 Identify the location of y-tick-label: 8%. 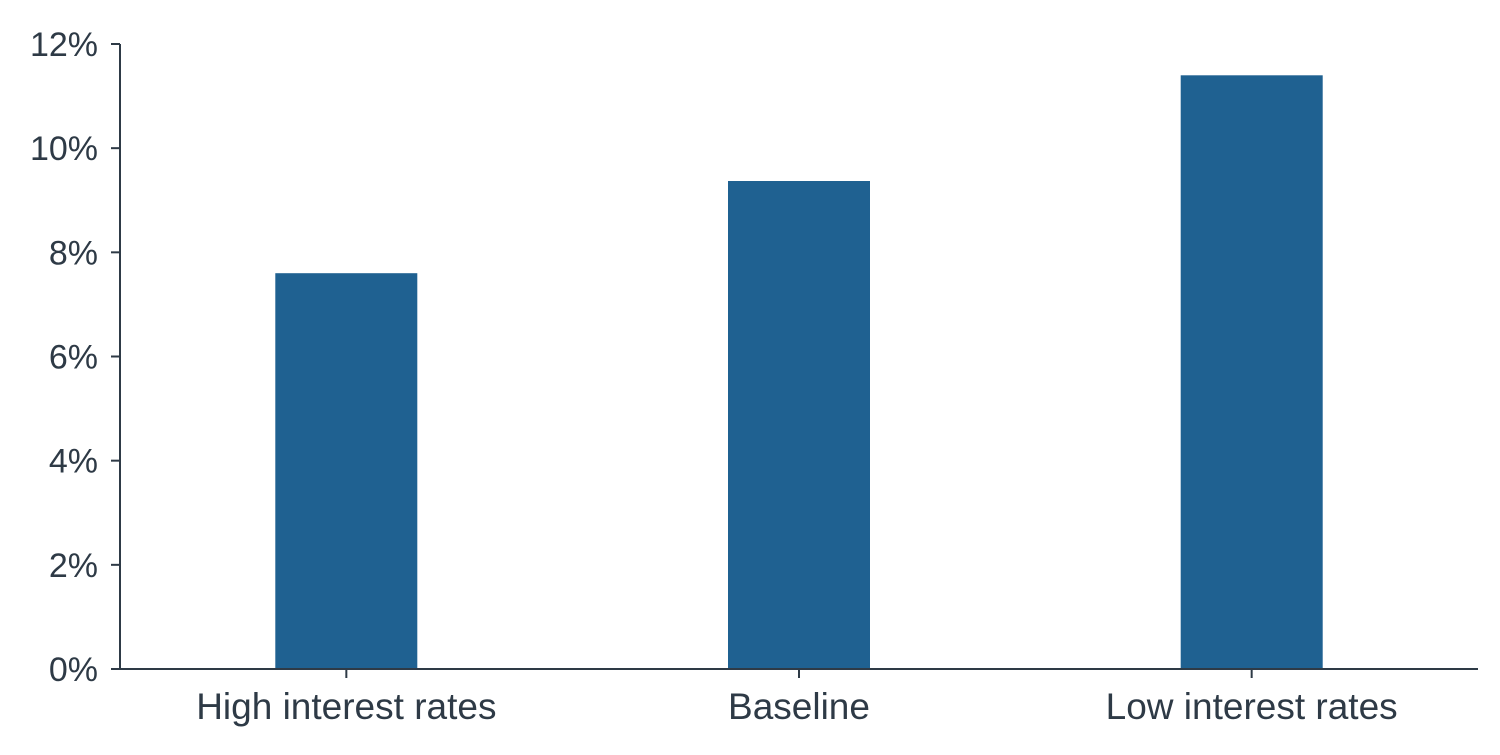
(73, 253).